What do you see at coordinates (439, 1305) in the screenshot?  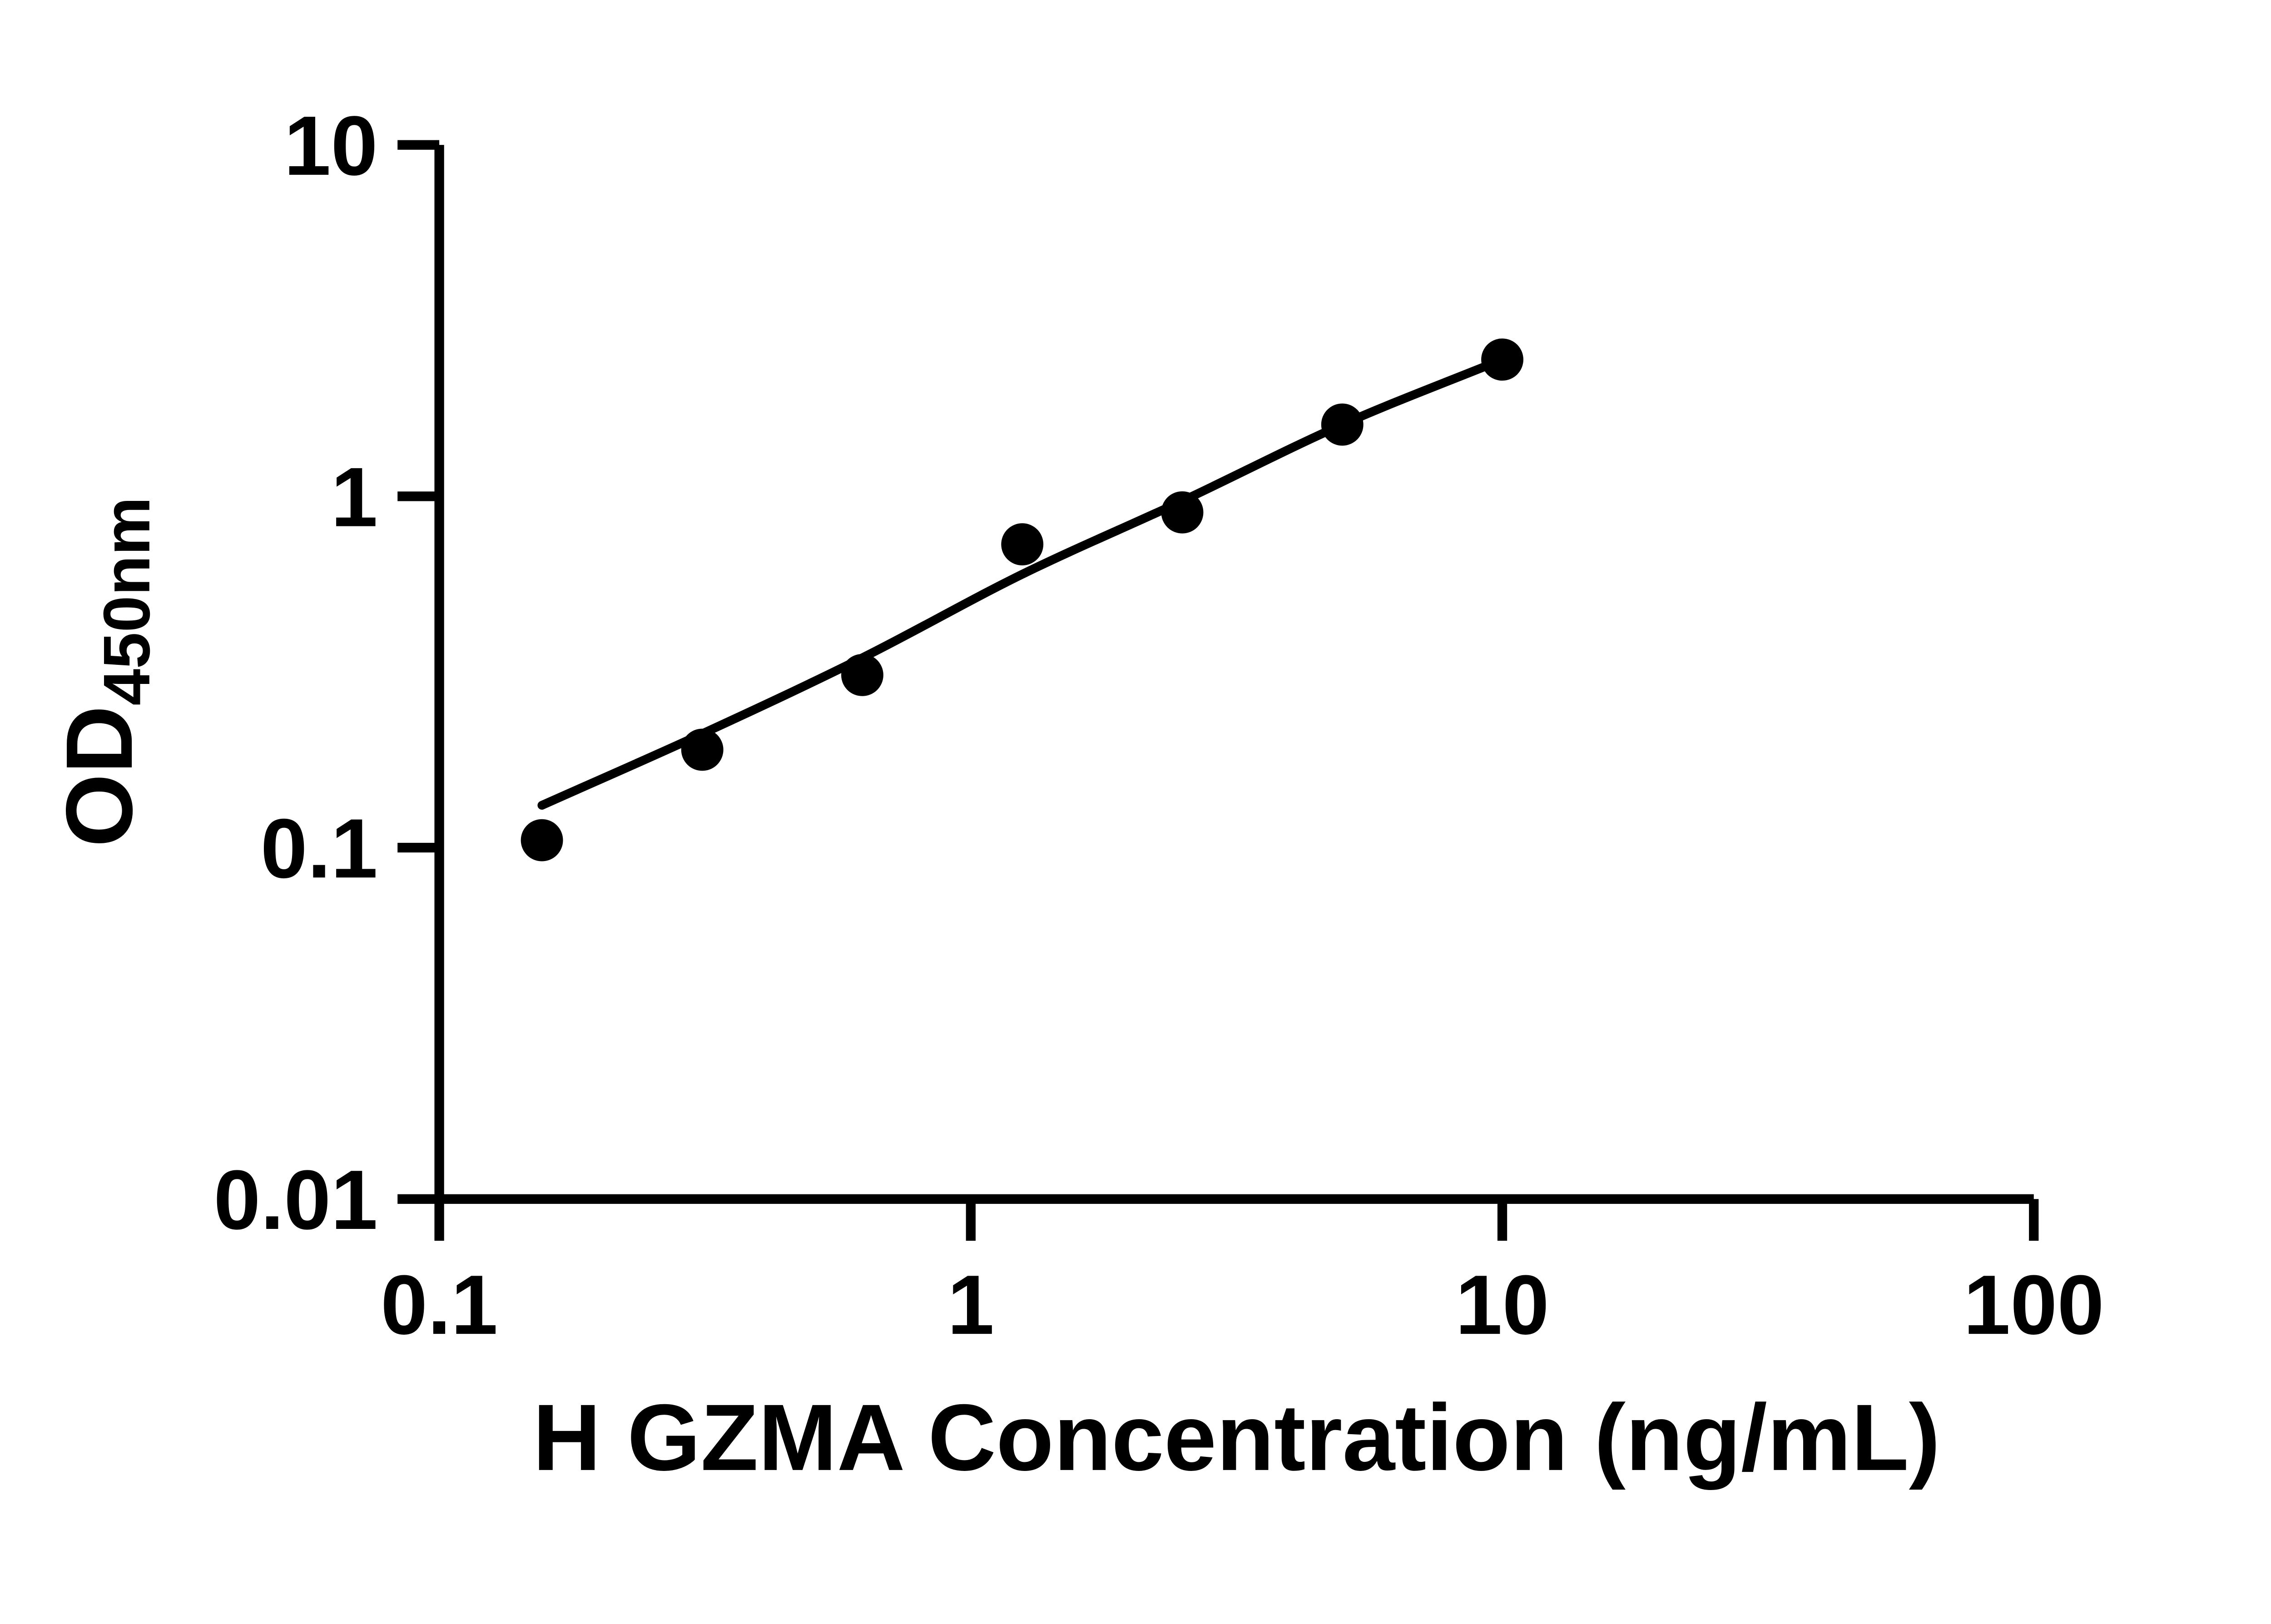 I see `x-tick-label: 0.1` at bounding box center [439, 1305].